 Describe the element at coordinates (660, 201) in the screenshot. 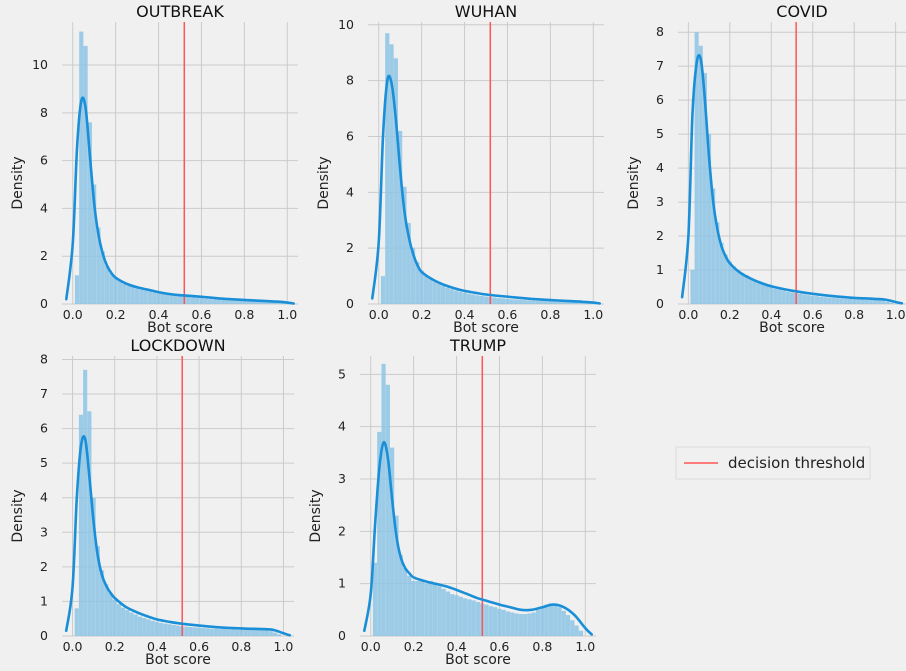

I see `y-tick-label: 3` at that location.